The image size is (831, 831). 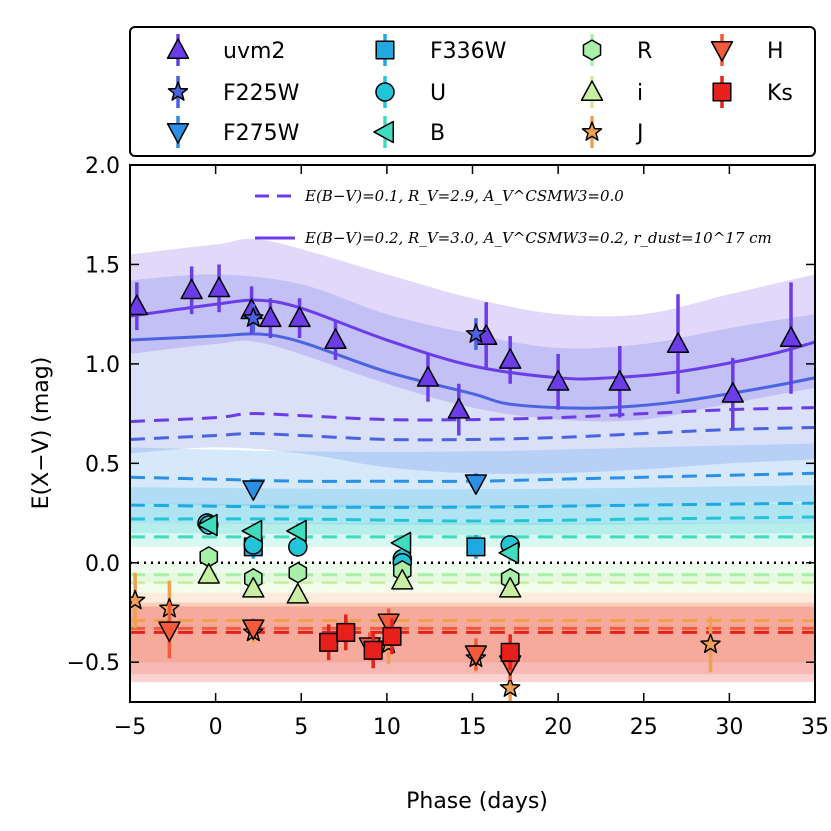 I want to click on y-tick-label: 0.5, so click(x=102, y=464).